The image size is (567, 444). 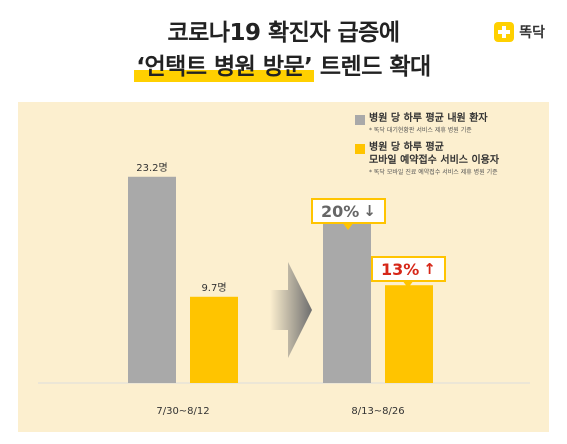 I want to click on legend-label: 병원 당 하루 평균 모바일 예약접수 서비스 이용자, so click(x=434, y=154).